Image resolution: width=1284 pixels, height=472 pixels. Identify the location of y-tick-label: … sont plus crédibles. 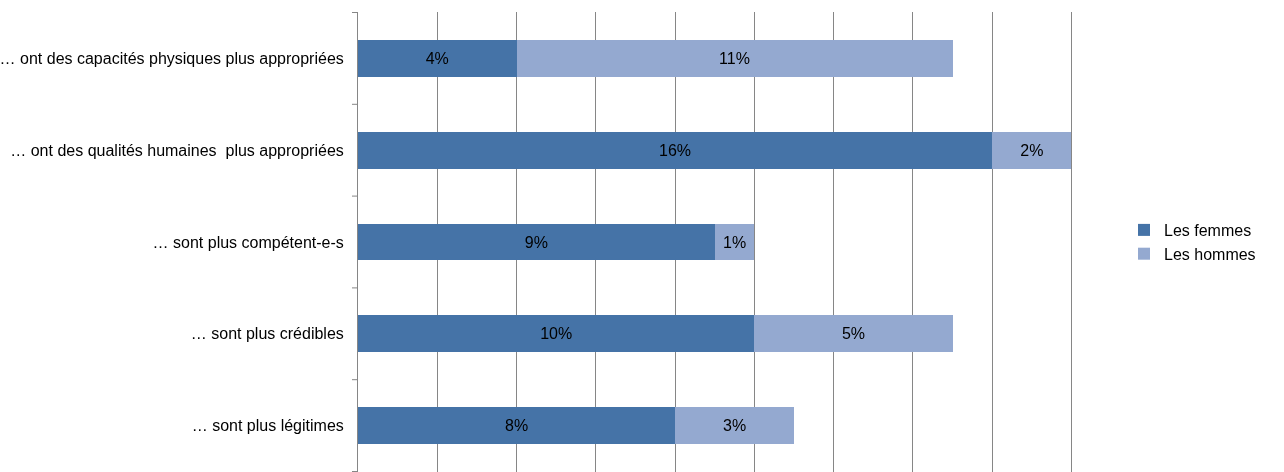
(267, 334).